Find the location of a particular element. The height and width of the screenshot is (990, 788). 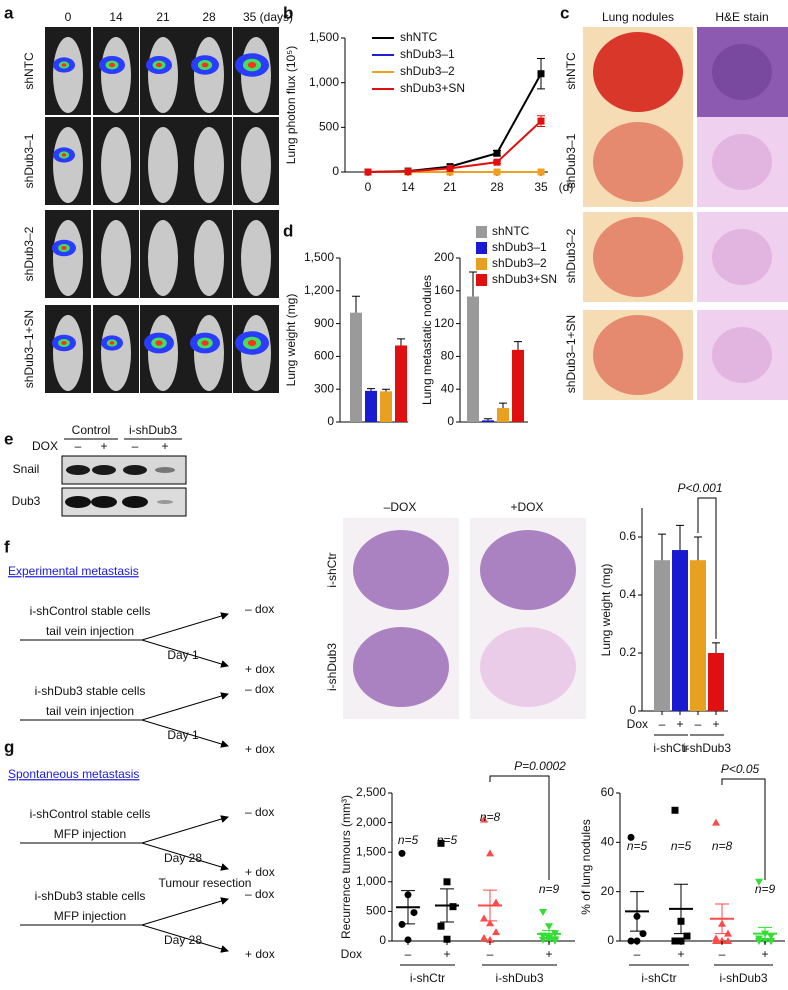

y-axis-label: Lung weight (mg) is located at coordinates (606, 610).